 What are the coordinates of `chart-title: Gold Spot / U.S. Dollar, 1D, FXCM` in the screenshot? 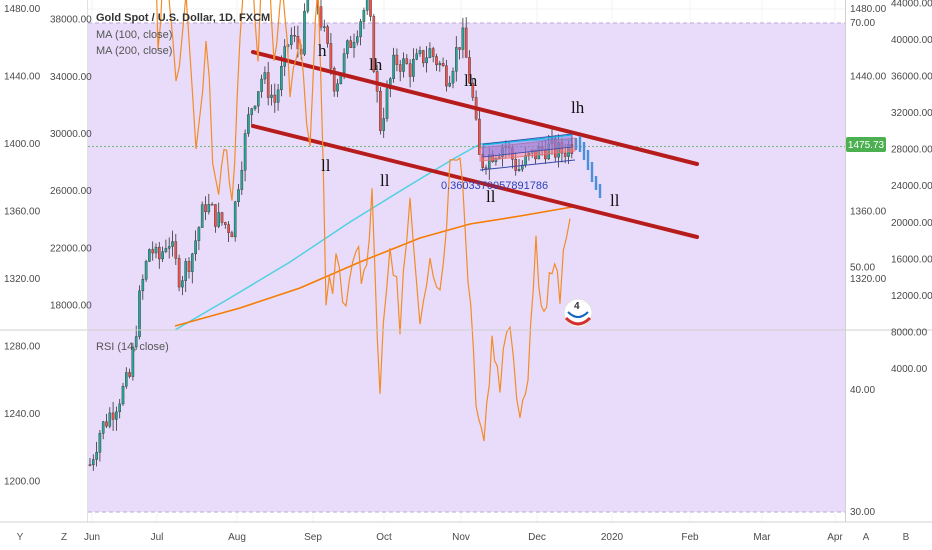 It's located at (183, 18).